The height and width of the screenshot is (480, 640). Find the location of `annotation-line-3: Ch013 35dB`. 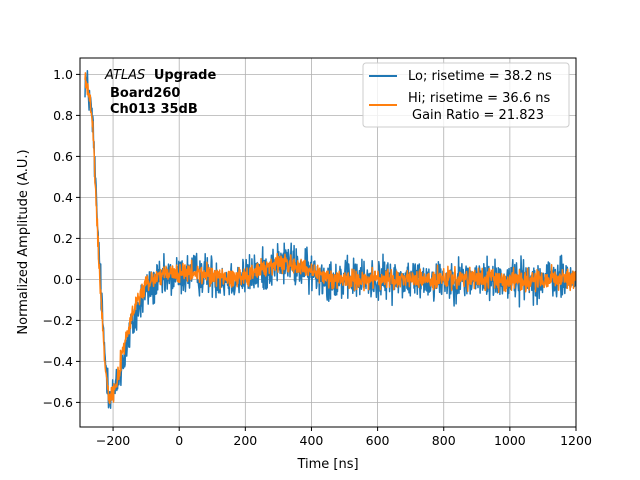

annotation-line-3: Ch013 35dB is located at coordinates (154, 109).